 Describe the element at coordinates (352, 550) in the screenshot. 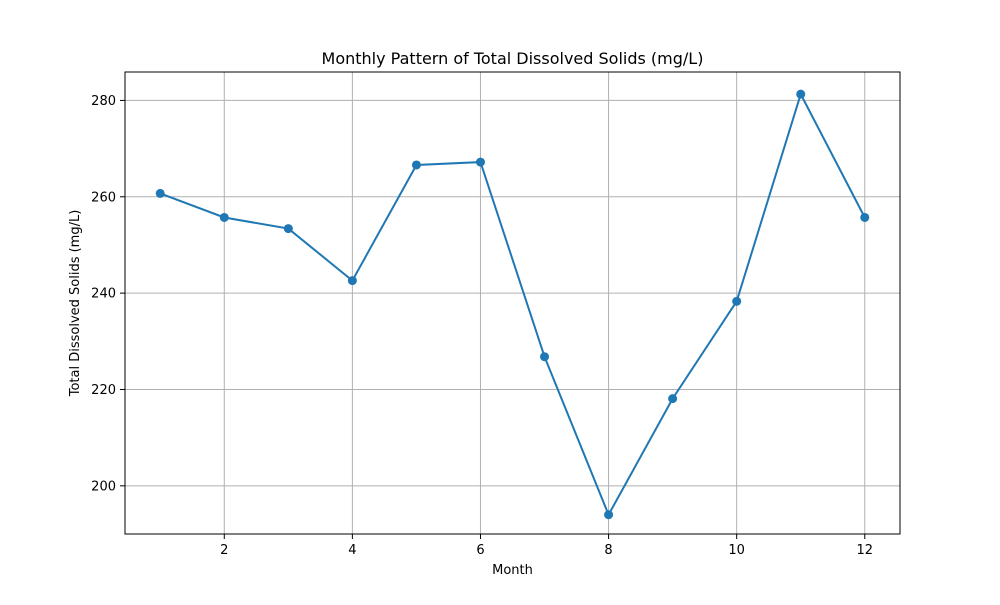

I see `x-tick-label: 4` at that location.